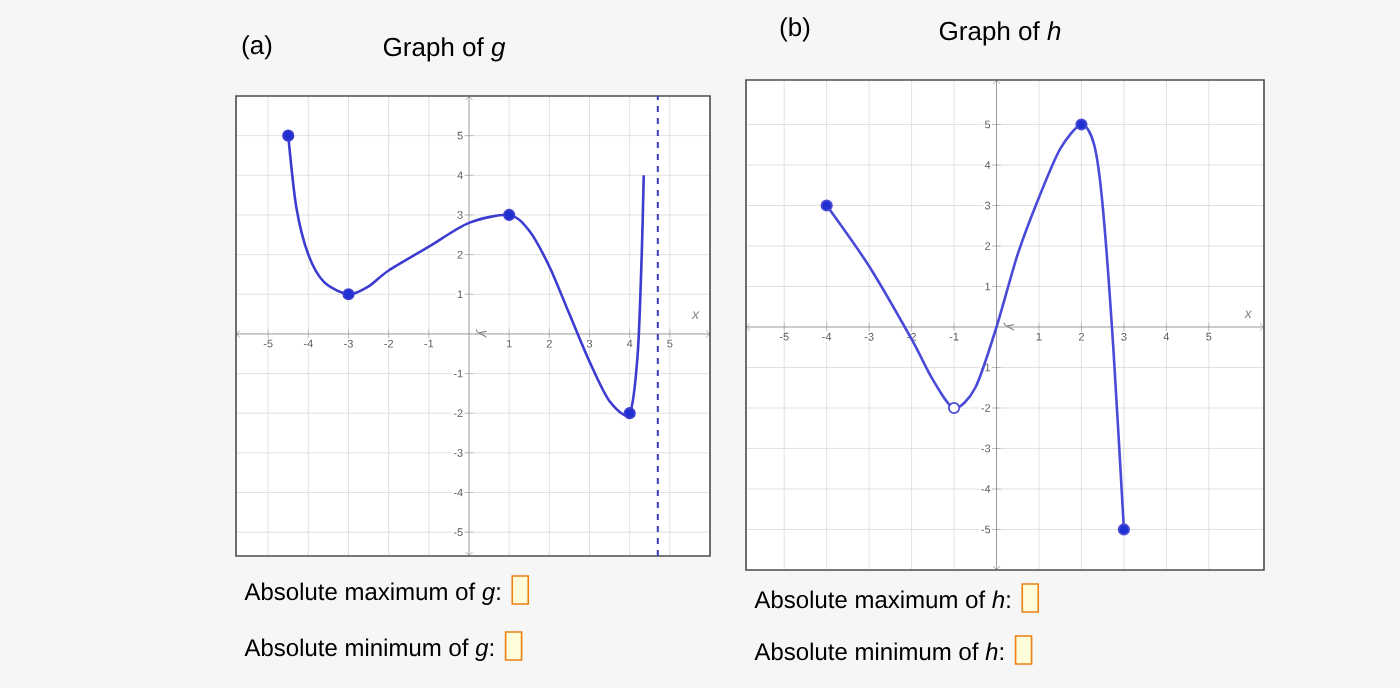 The image size is (1400, 688). Describe the element at coordinates (882, 599) in the screenshot. I see `text: Absolute maximum of h:` at that location.